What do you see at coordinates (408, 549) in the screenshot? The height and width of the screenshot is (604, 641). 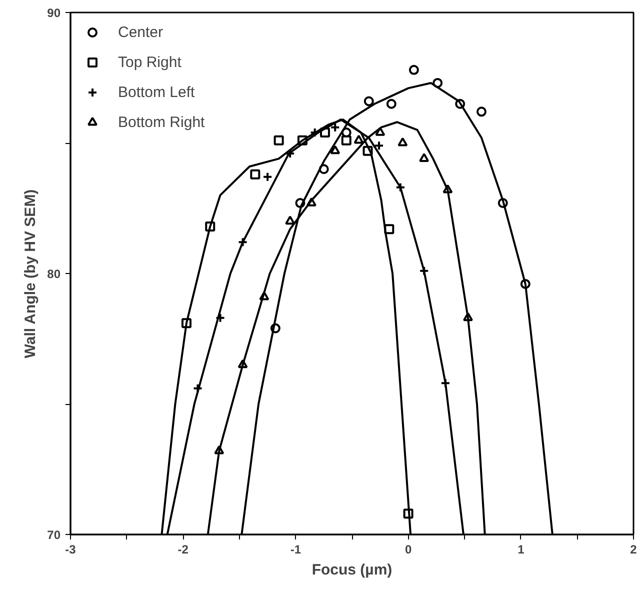 I see `x-tick-label: 0` at bounding box center [408, 549].